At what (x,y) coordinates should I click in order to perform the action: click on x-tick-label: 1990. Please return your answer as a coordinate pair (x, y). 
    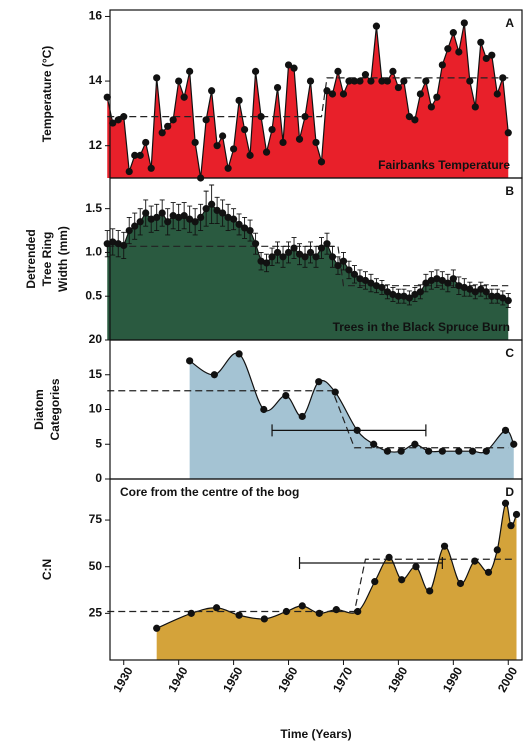
    Looking at the image, I should click on (453, 679).